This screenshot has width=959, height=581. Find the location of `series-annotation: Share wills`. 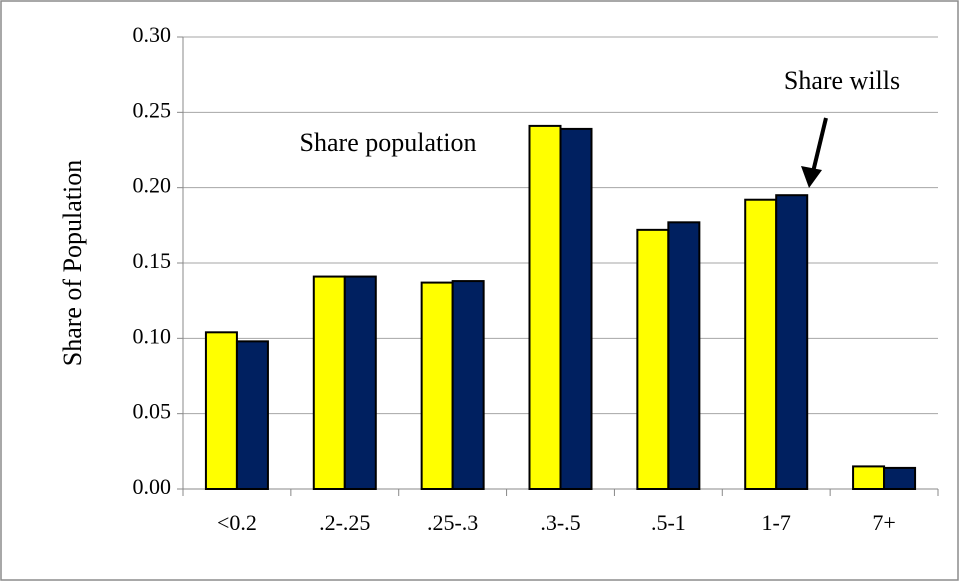

series-annotation: Share wills is located at coordinates (842, 80).